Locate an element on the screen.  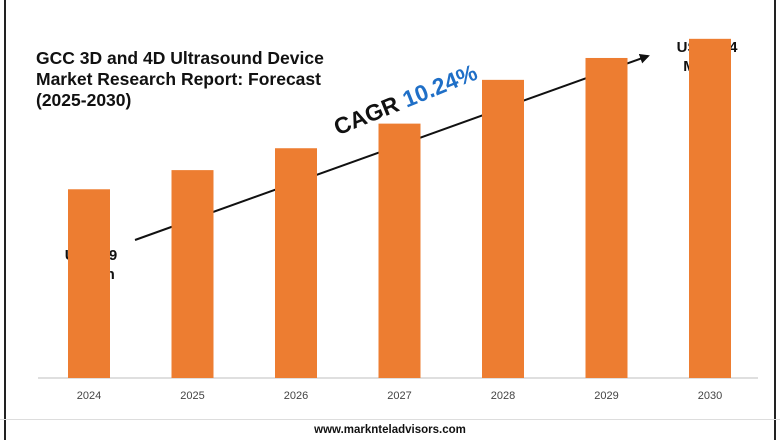
bar-2025 is located at coordinates (192, 274).